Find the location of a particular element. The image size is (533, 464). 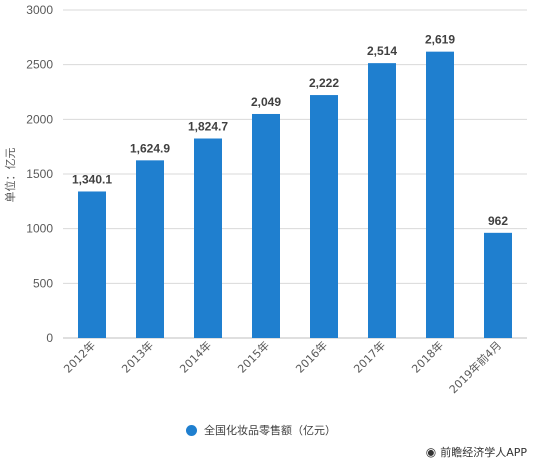

x-tick-label: 2016年 is located at coordinates (311, 356).